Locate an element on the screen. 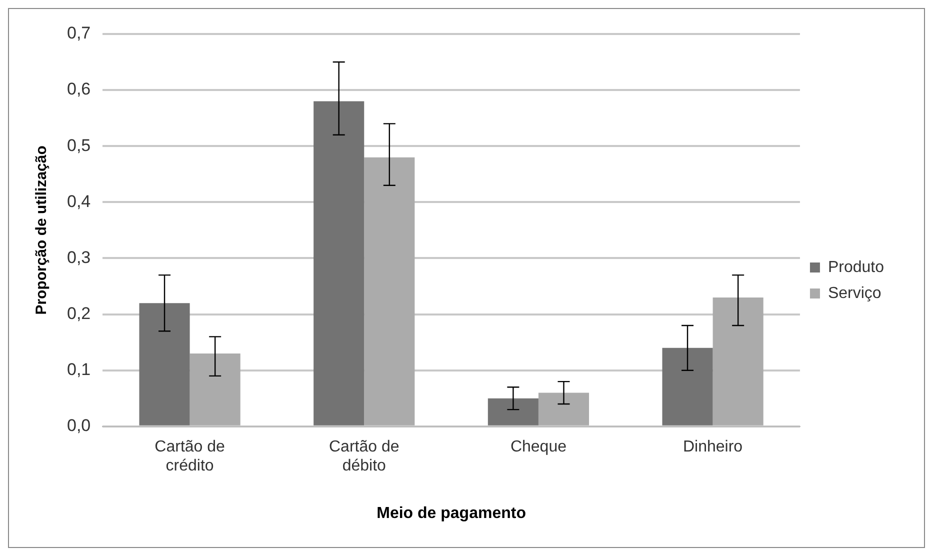 The width and height of the screenshot is (937, 560). legend-label: Produto is located at coordinates (856, 267).